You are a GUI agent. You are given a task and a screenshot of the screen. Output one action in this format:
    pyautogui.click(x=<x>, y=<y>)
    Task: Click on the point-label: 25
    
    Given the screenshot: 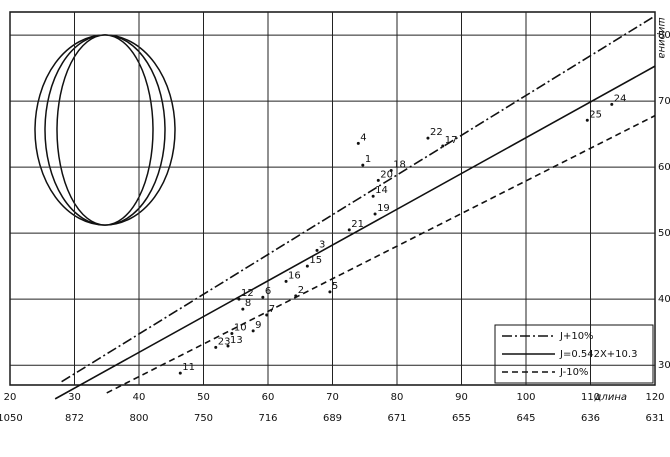 What is the action you would take?
    pyautogui.click(x=595, y=114)
    